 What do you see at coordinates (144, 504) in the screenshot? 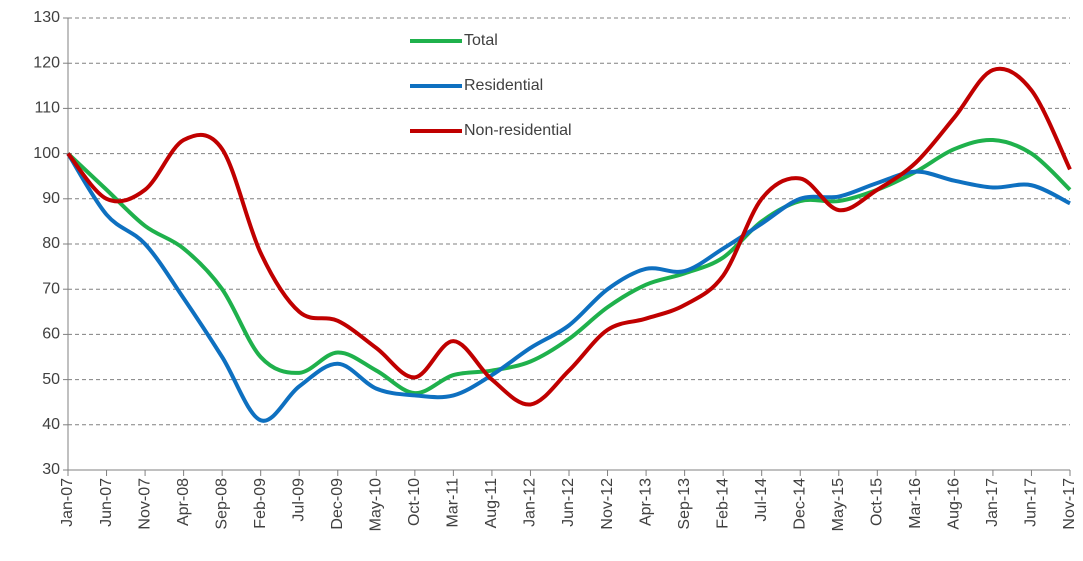
I see `x-tick-label: Nov-07` at bounding box center [144, 504].